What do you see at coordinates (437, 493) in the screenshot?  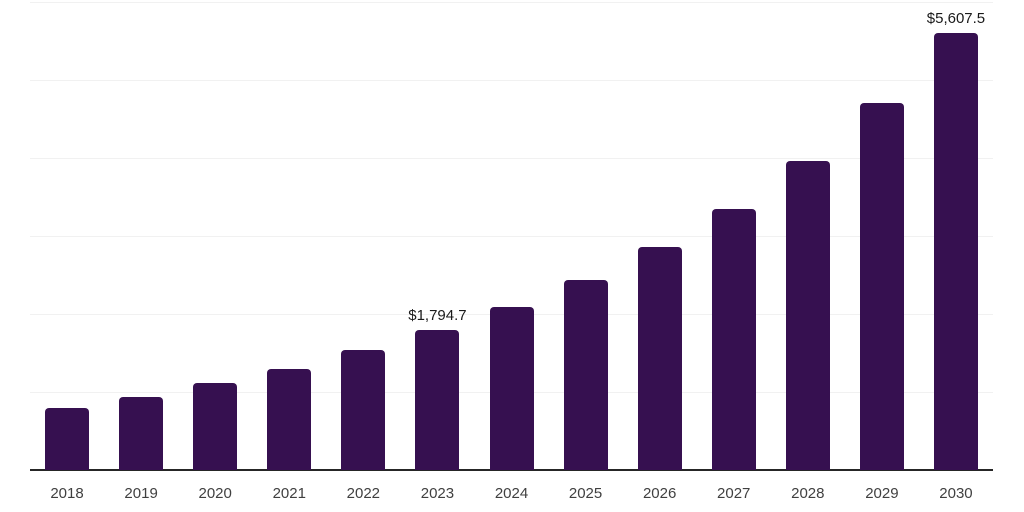 I see `x-tick-label: 2023` at bounding box center [437, 493].